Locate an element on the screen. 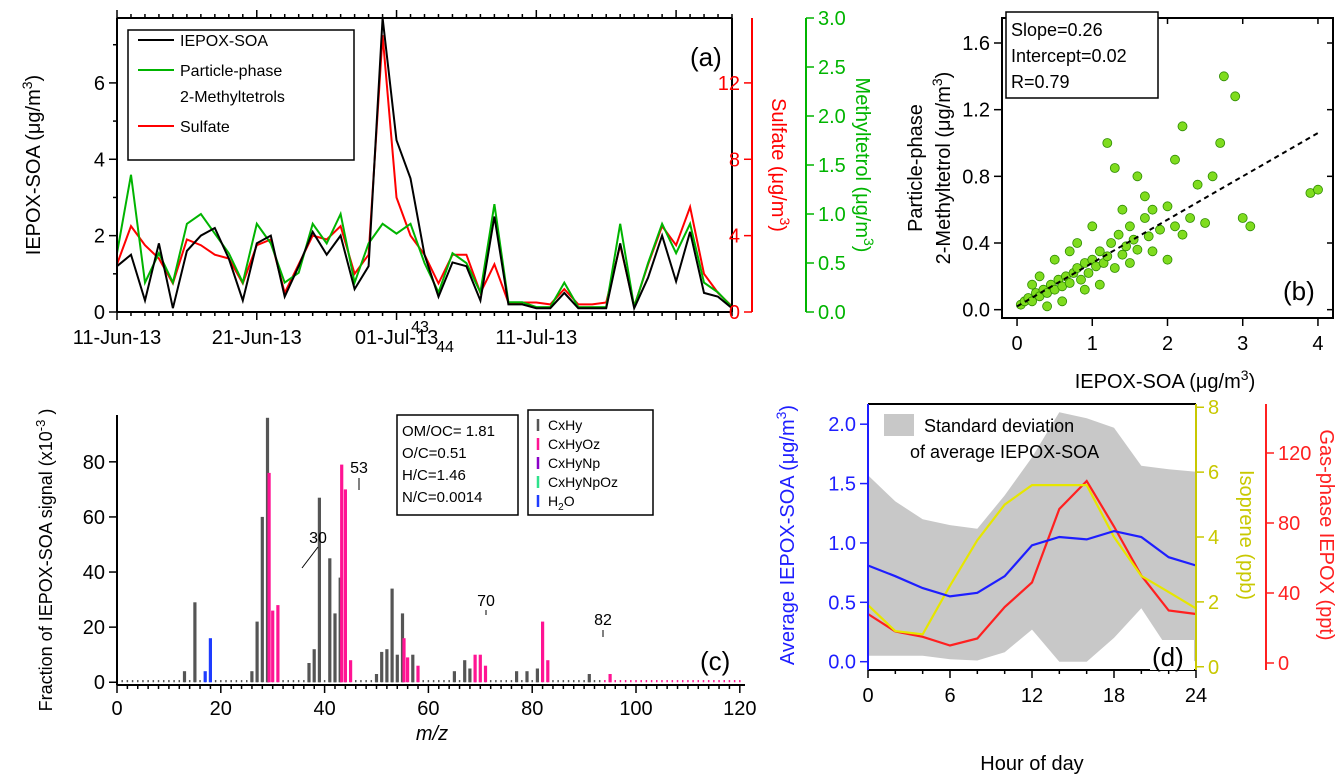  peak-label: 53 is located at coordinates (359, 468).